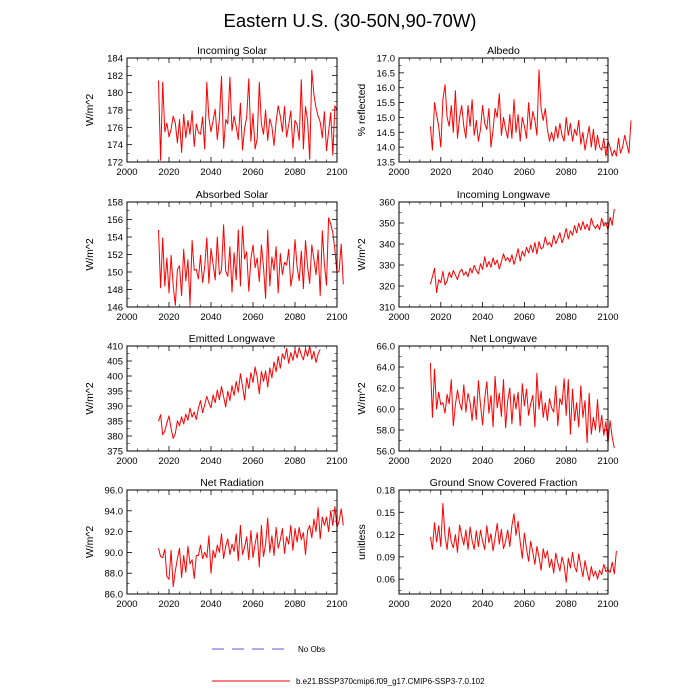  What do you see at coordinates (115, 76) in the screenshot?
I see `y-tick-label: 182` at bounding box center [115, 76].